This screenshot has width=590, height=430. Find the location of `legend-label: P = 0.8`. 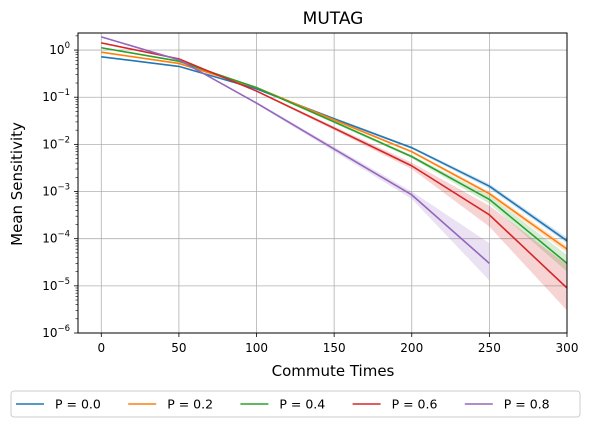

legend-label: P = 0.8 is located at coordinates (527, 404).